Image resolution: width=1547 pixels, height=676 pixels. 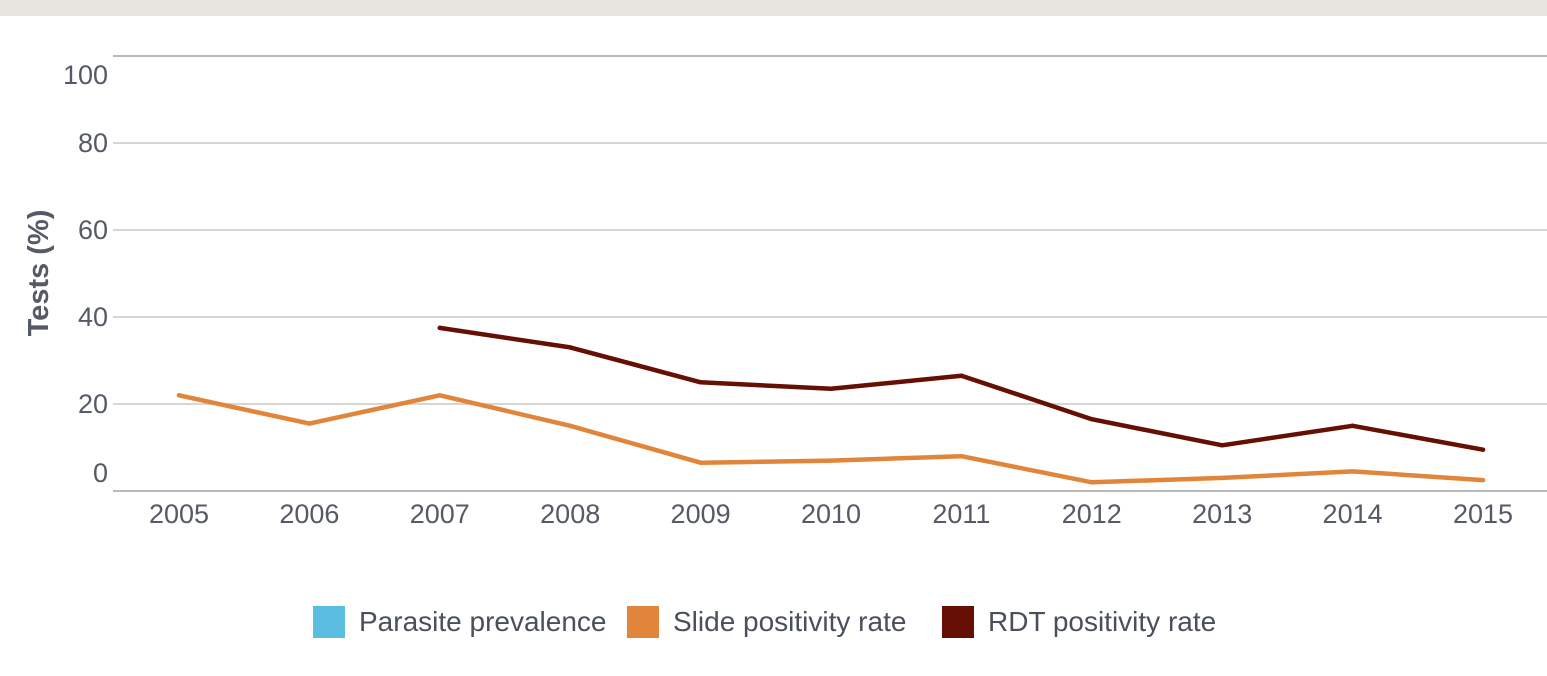 What do you see at coordinates (961, 514) in the screenshot?
I see `x-tick-label: 2011` at bounding box center [961, 514].